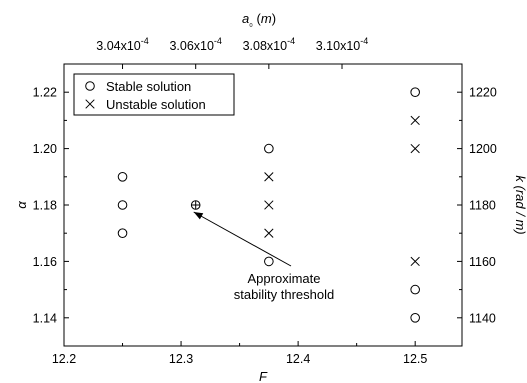 This screenshot has height=383, width=527. I want to click on legend-label: Unstable solution, so click(156, 104).